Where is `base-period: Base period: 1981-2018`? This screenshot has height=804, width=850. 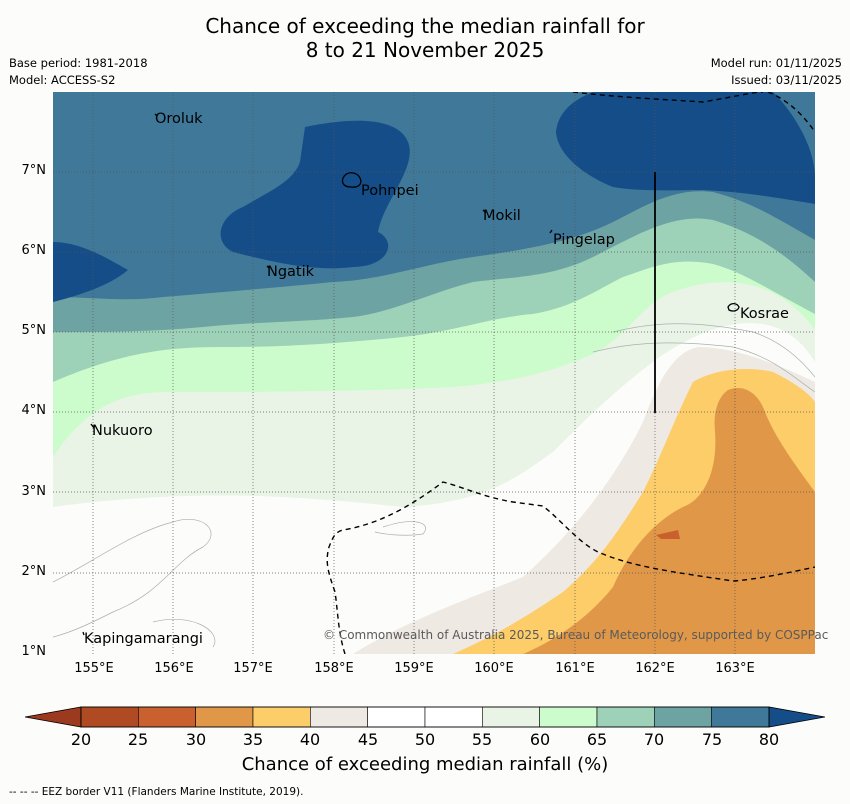
base-period: Base period: 1981-2018 is located at coordinates (78, 63).